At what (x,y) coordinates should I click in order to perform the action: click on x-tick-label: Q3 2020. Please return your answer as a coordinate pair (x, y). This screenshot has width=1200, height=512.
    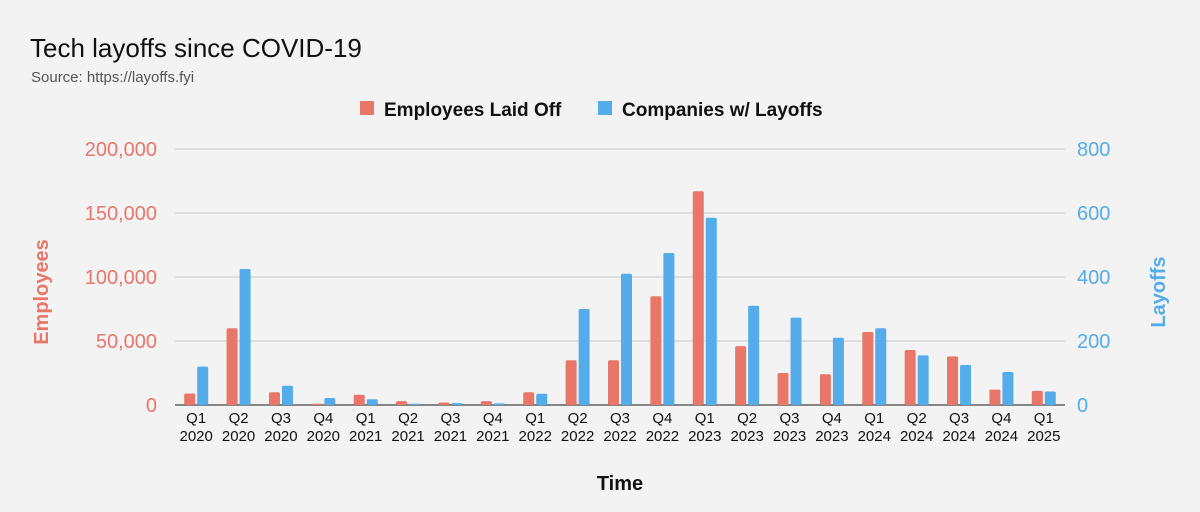
    Looking at the image, I should click on (280, 427).